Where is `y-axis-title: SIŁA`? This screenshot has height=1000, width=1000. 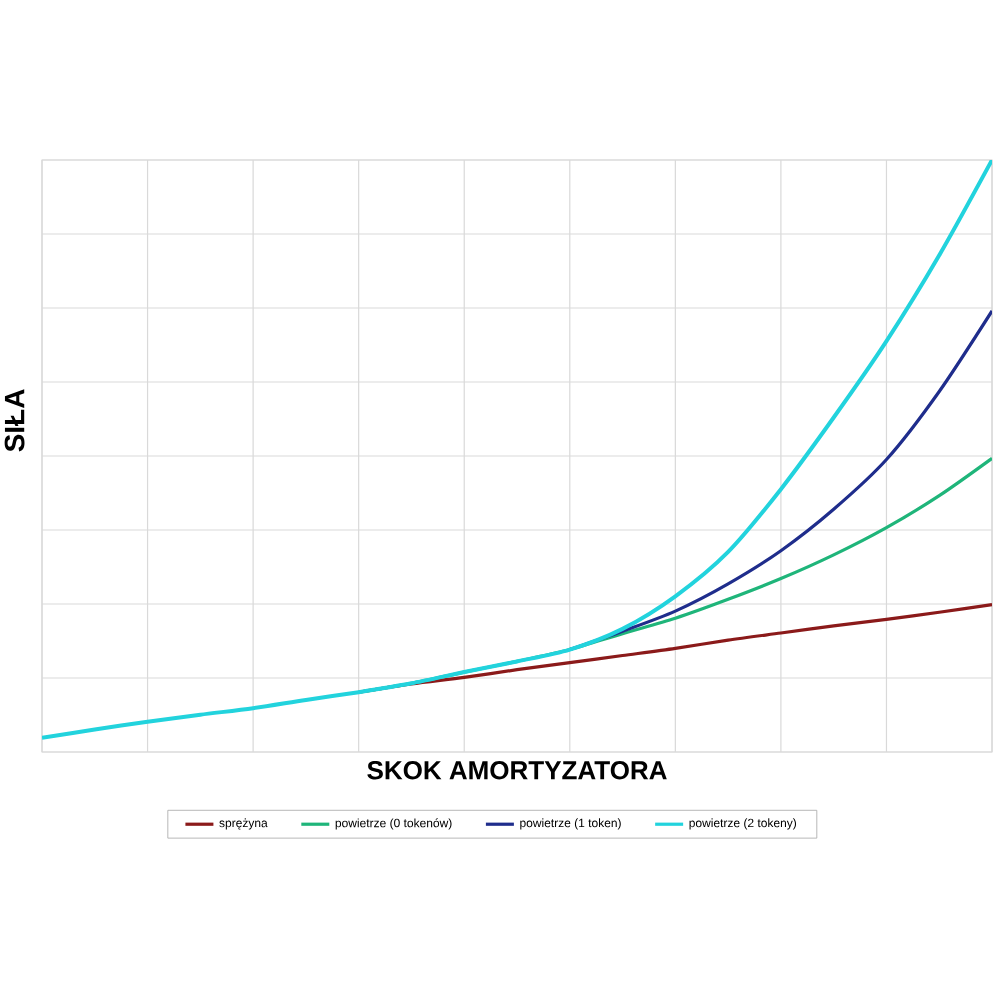
y-axis-title: SIŁA is located at coordinates (14, 420).